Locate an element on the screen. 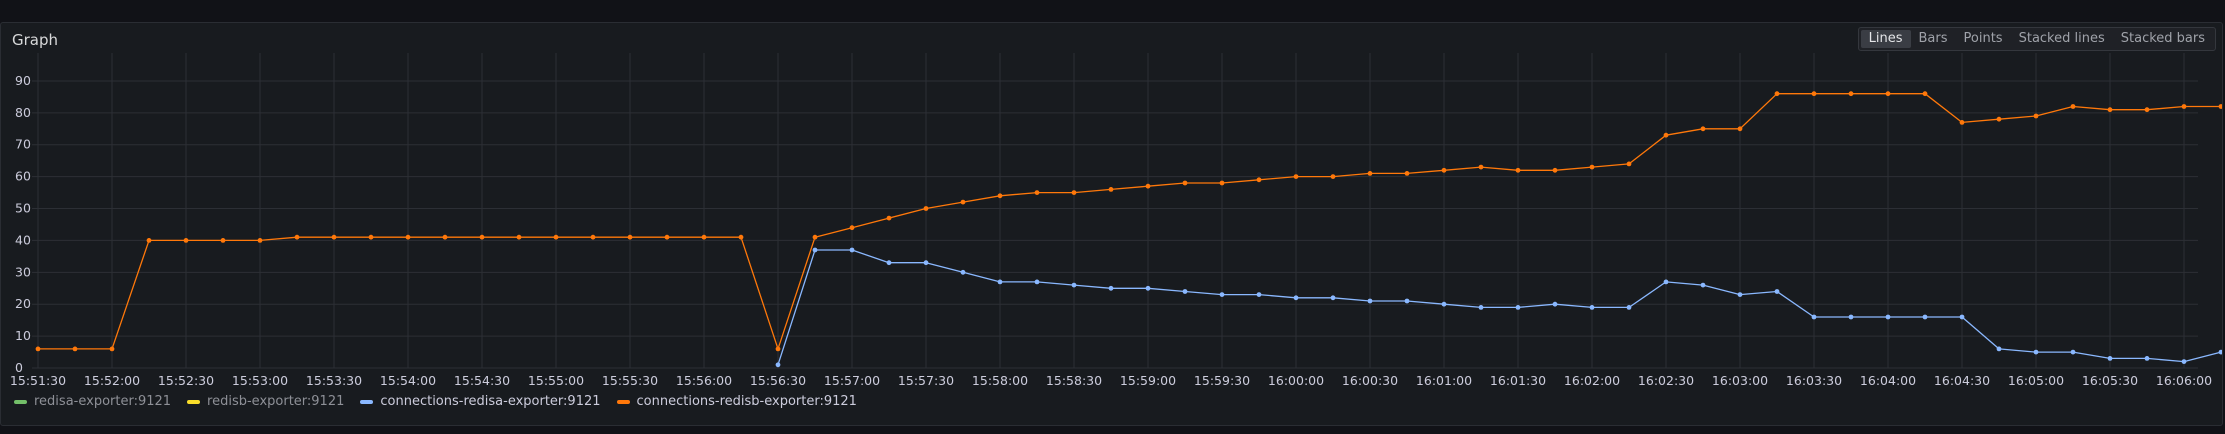  legend-item-redisa-exporter: redisa-exporter:9121 is located at coordinates (92, 401).